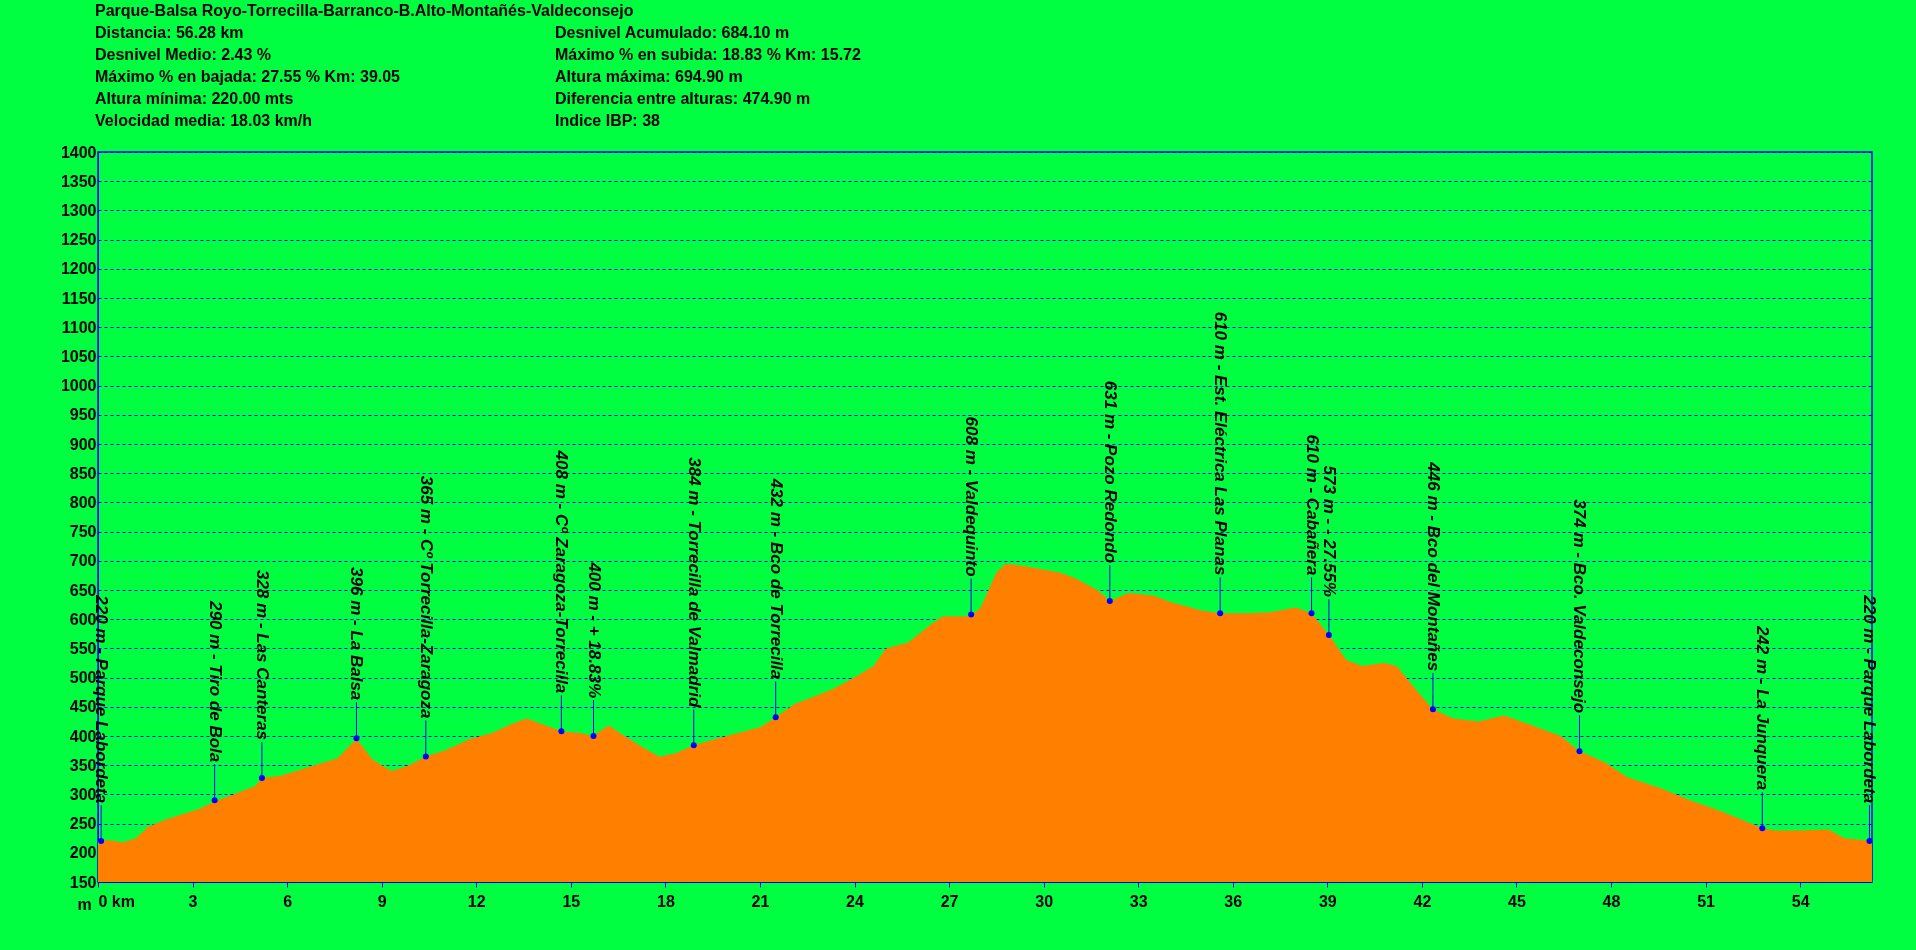 This screenshot has height=950, width=1916. What do you see at coordinates (193, 901) in the screenshot?
I see `x-tick-label: 3` at bounding box center [193, 901].